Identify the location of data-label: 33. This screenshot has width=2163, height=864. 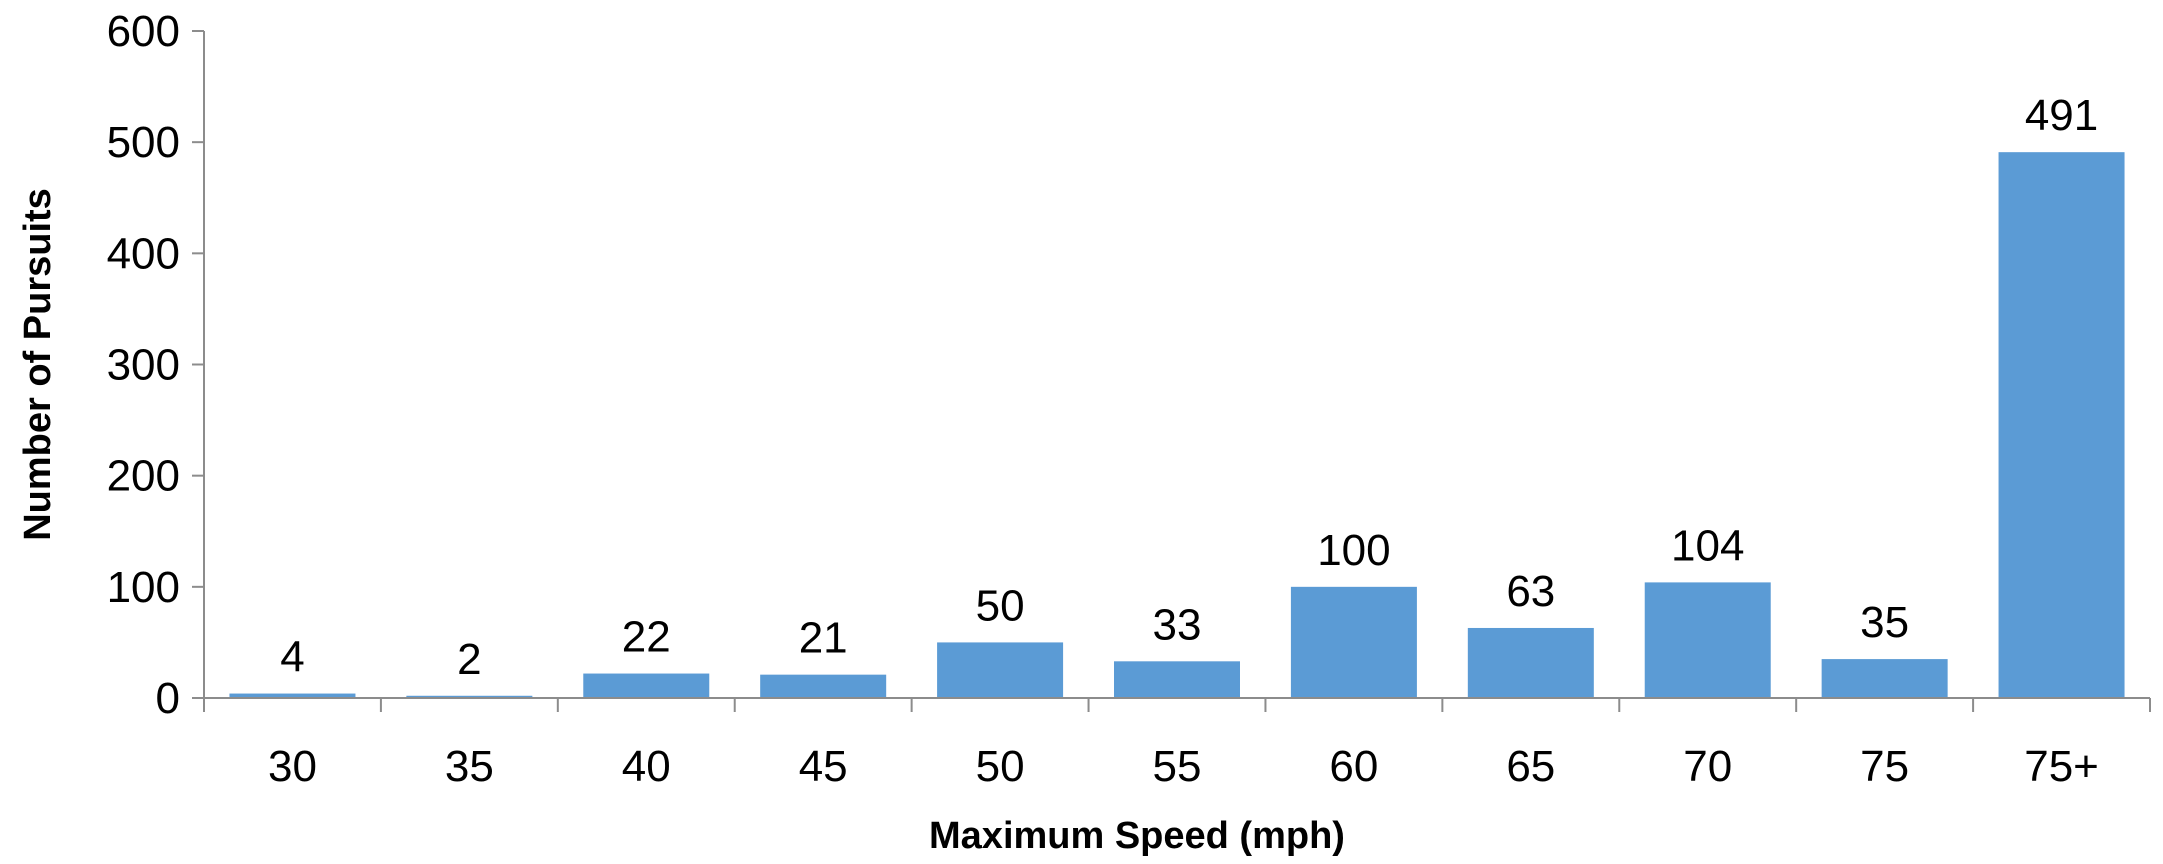
(1177, 624).